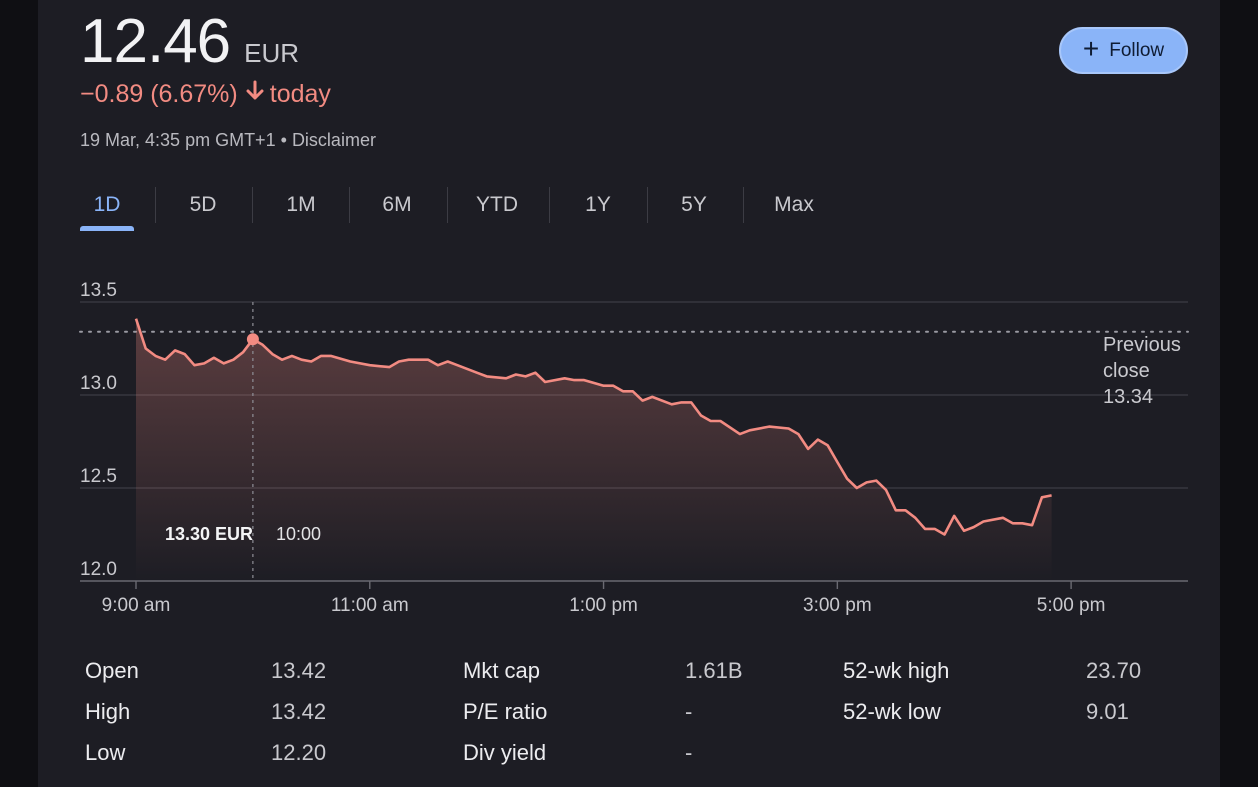  I want to click on hover-tooltip: 13.30 EUR 10:00, so click(243, 534).